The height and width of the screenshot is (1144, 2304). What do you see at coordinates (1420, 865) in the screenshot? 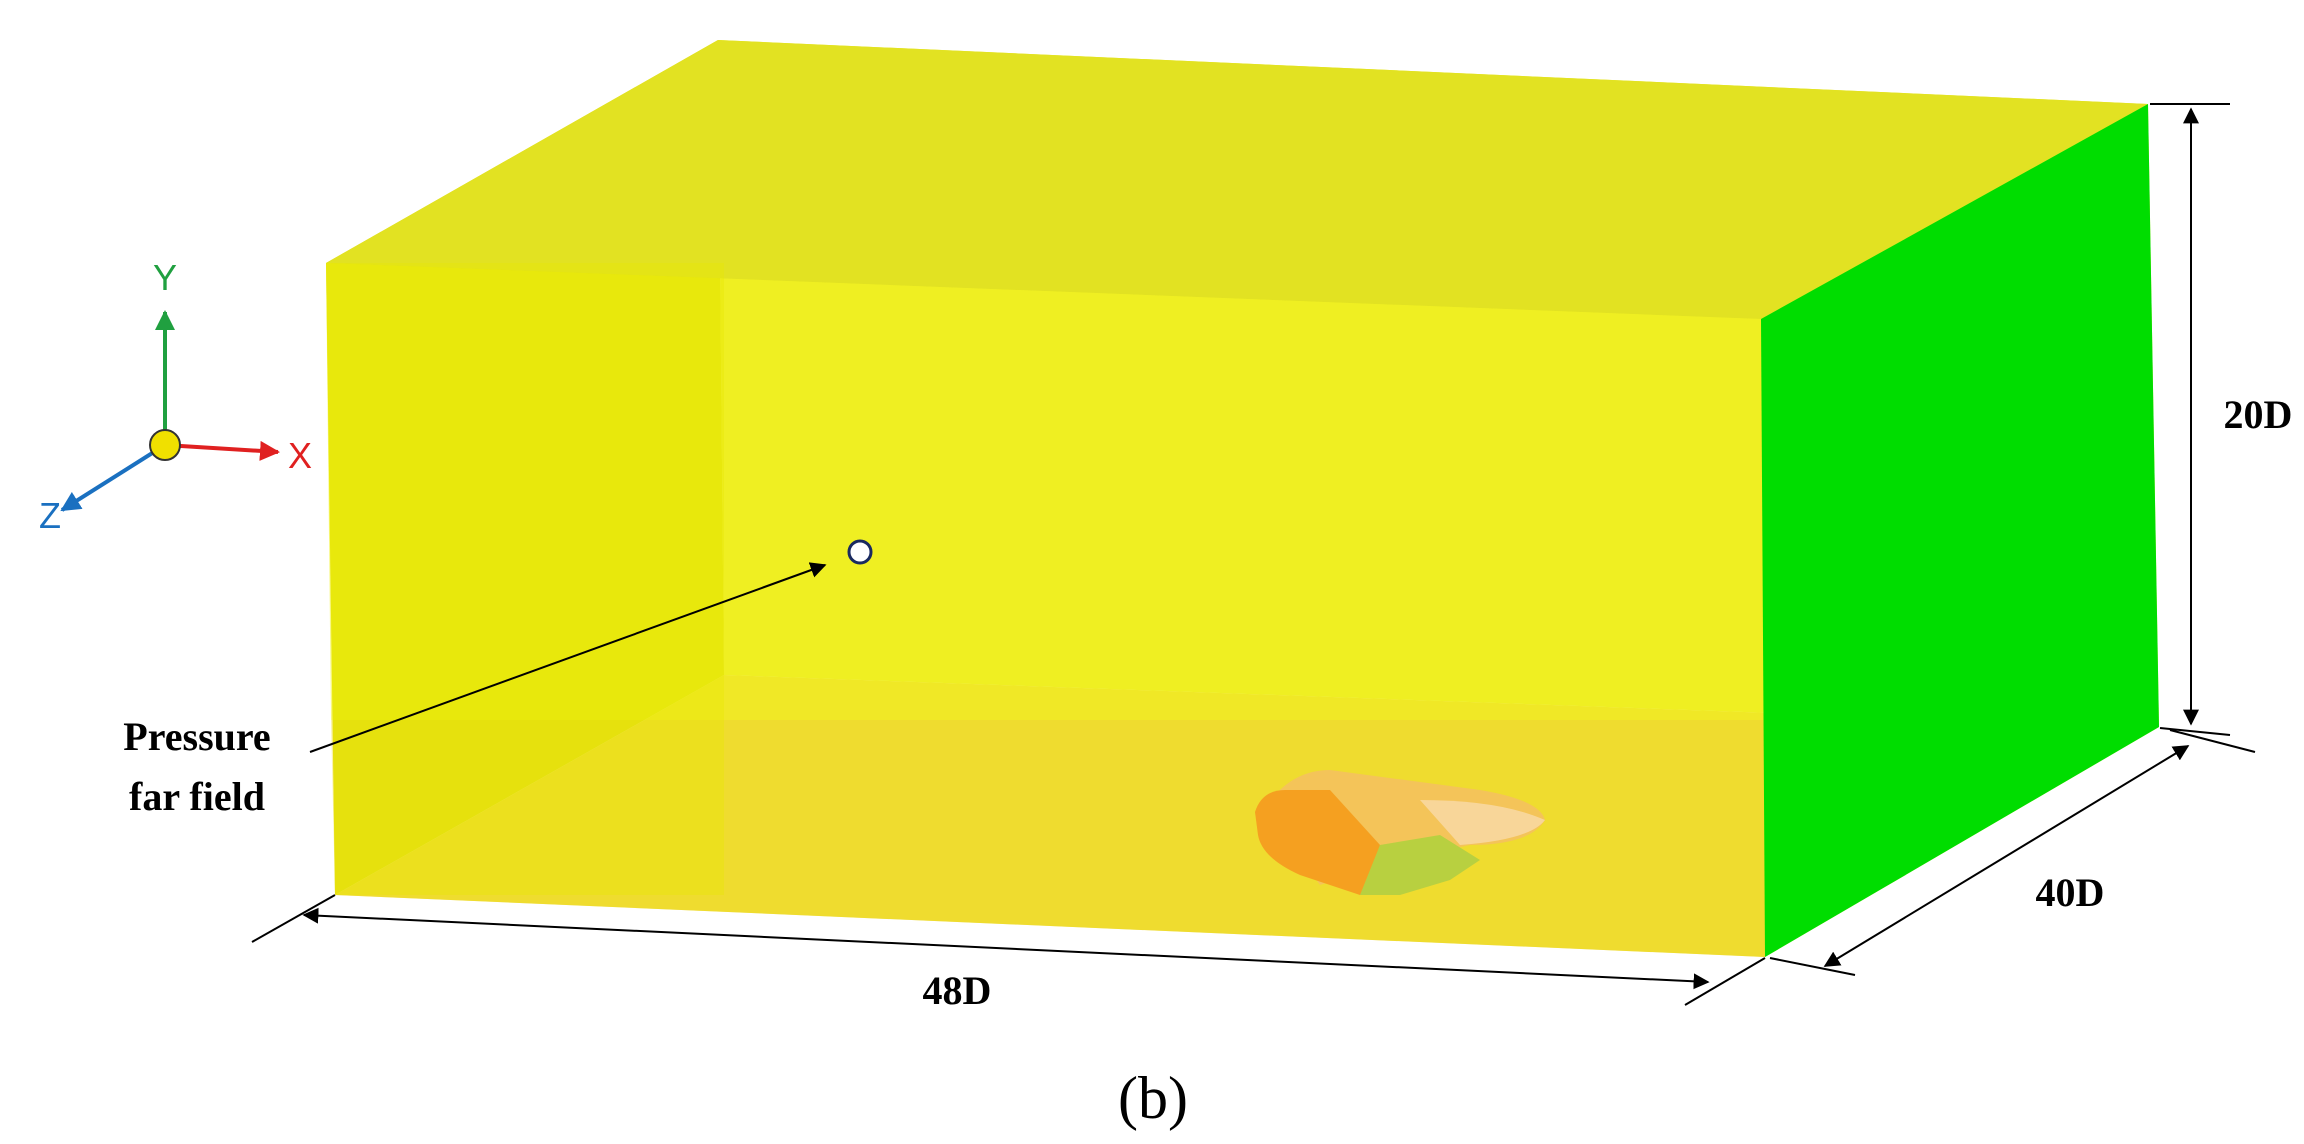
I see `body-side` at bounding box center [1420, 865].